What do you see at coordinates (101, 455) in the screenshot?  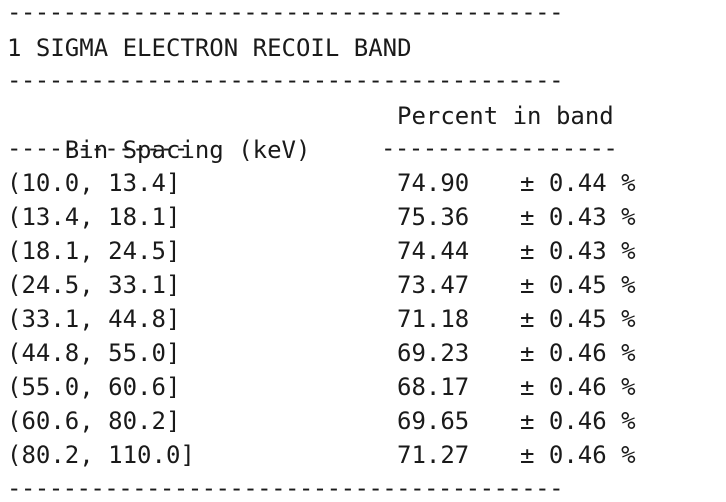 I see `bin-range: (80.2, 110.0]` at bounding box center [101, 455].